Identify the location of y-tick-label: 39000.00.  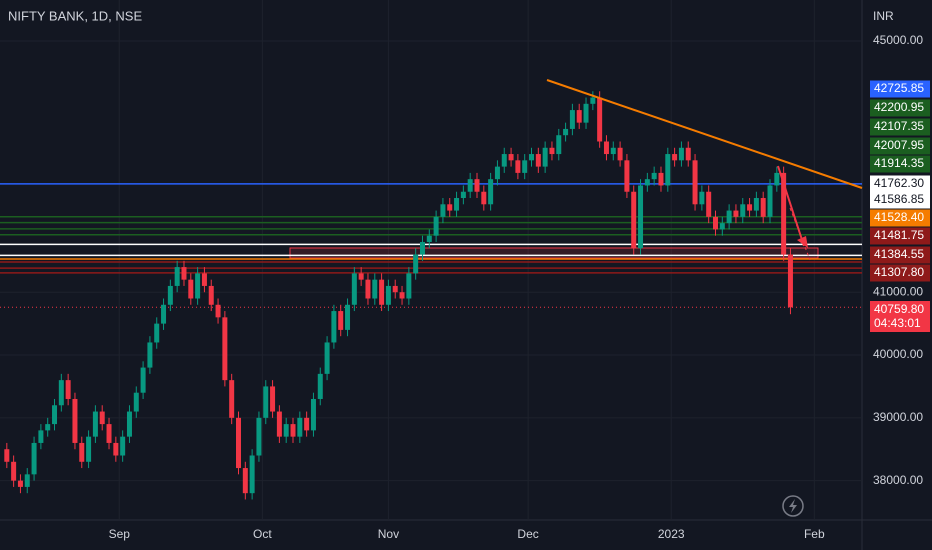
(898, 417).